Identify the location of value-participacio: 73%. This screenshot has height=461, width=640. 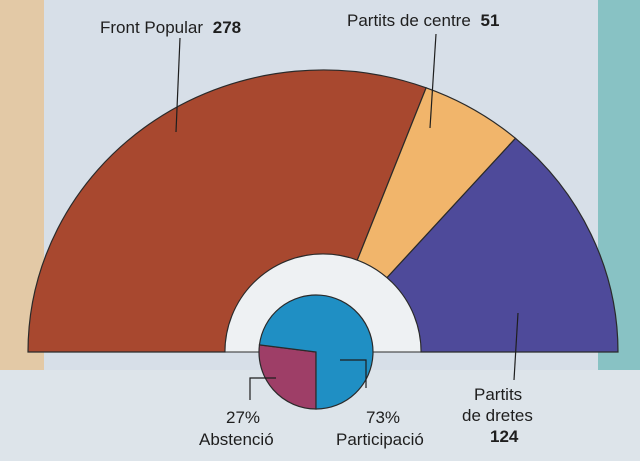
(383, 417).